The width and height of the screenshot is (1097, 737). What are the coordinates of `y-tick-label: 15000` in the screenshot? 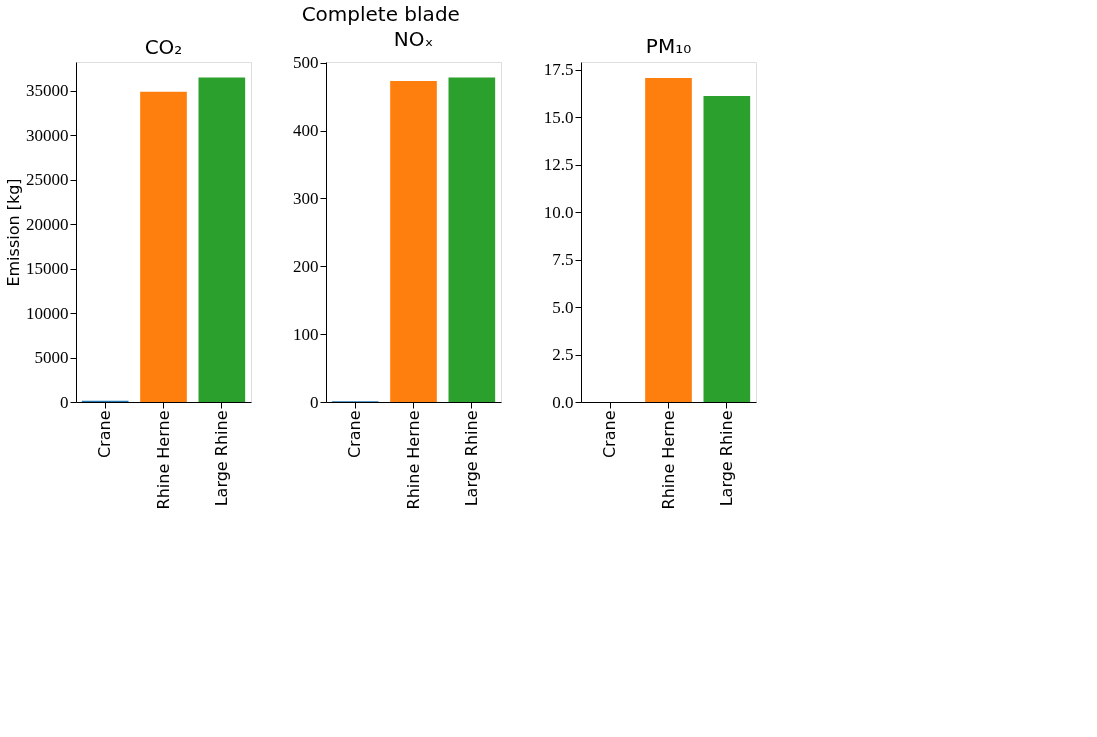 It's located at (47, 269).